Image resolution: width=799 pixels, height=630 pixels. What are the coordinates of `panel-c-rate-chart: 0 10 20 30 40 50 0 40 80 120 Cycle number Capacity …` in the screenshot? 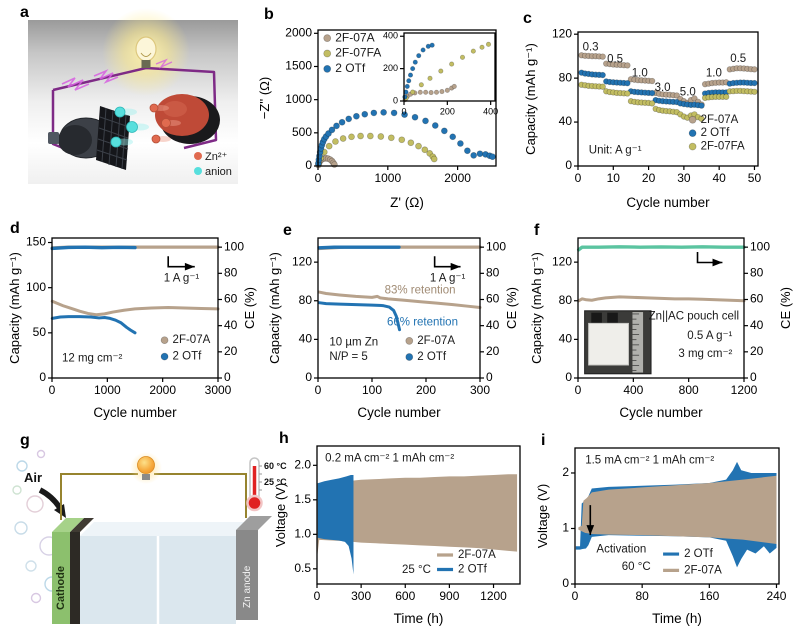 It's located at (660, 109).